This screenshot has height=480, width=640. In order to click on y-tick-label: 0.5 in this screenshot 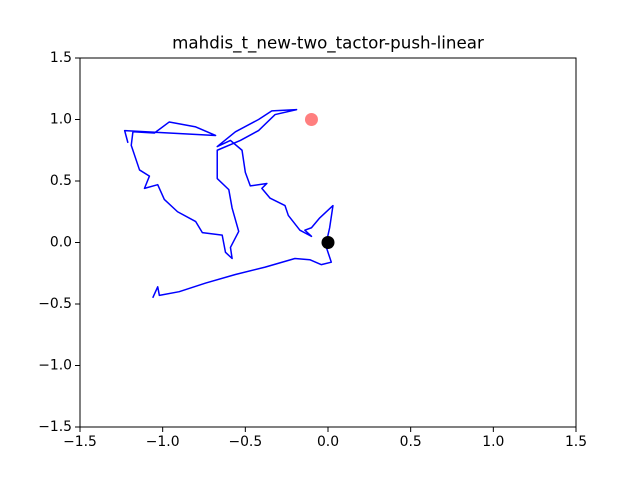, I will do `click(61, 181)`.